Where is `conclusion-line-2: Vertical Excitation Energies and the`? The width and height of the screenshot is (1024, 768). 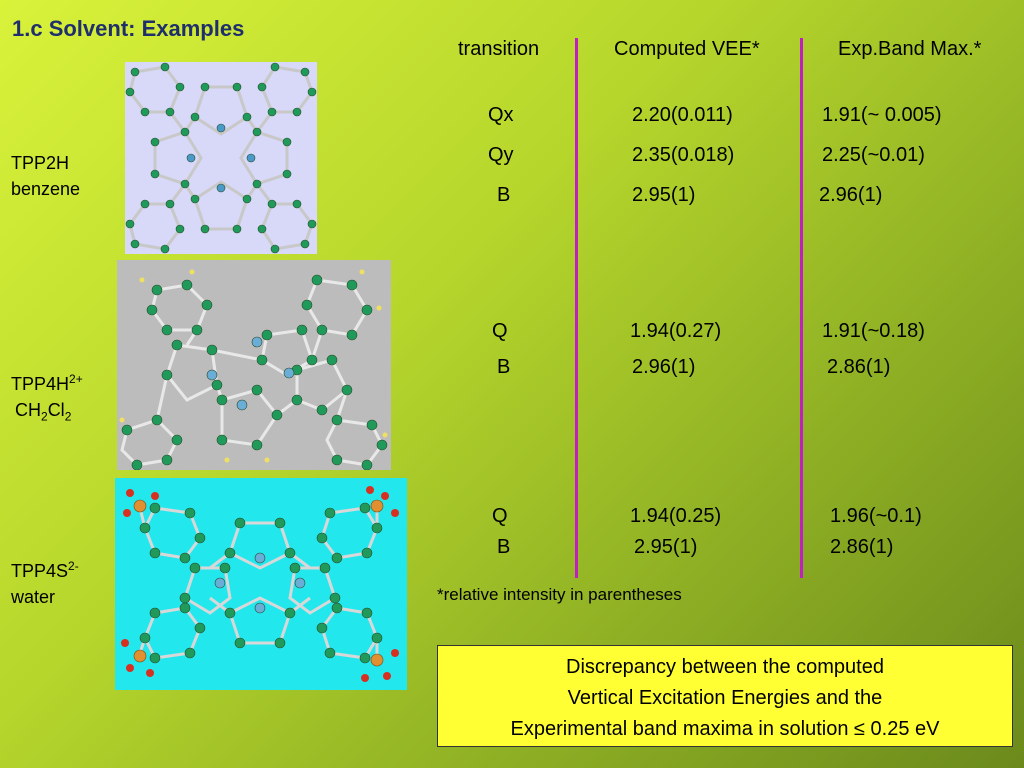 conclusion-line-2: Vertical Excitation Energies and the is located at coordinates (725, 698).